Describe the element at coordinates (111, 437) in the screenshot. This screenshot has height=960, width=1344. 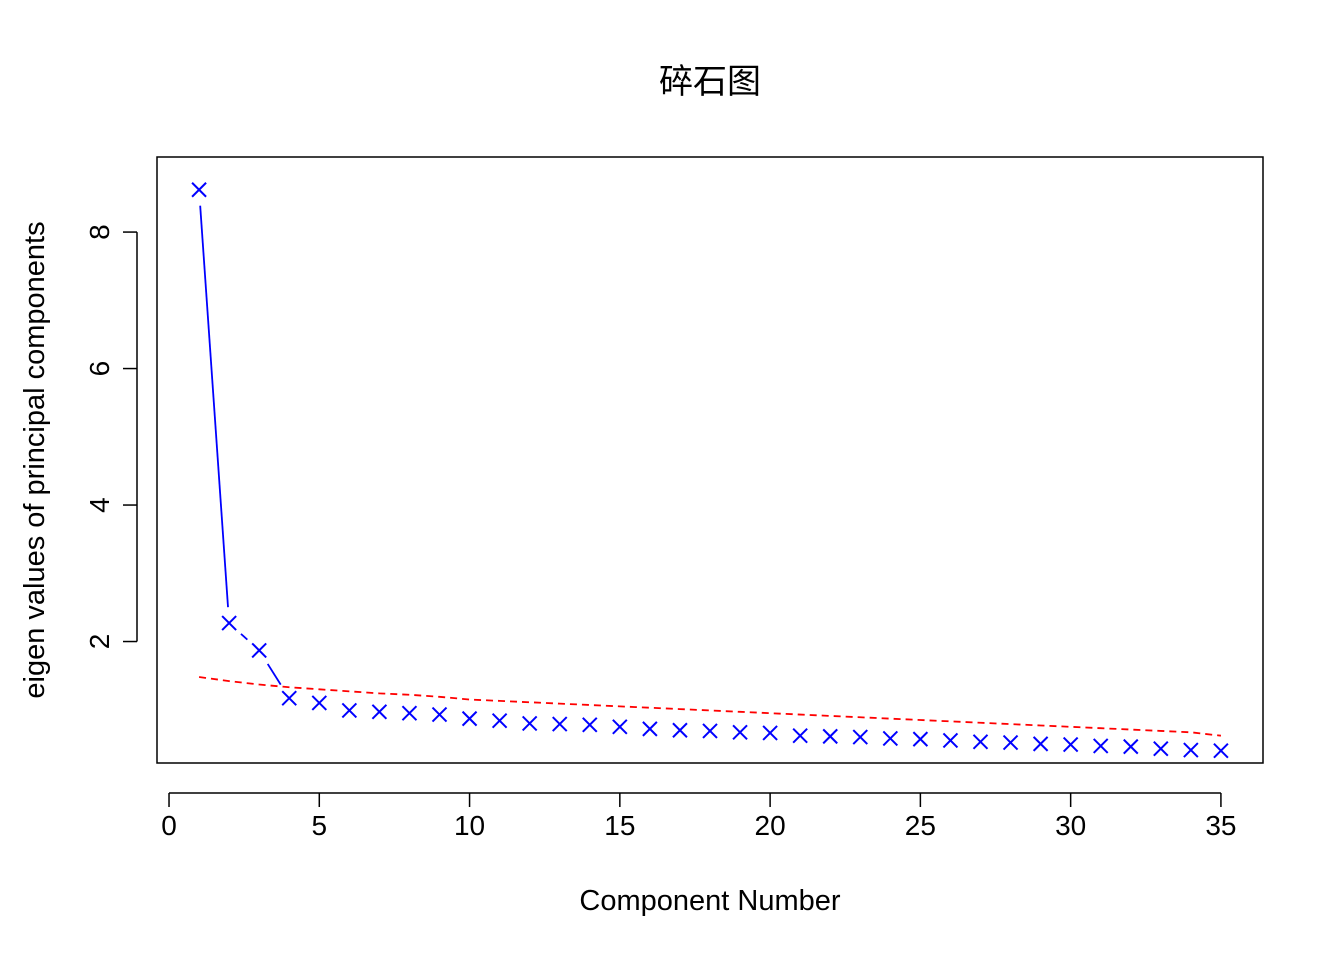
I see `y-axis: 2 4 6 8` at that location.